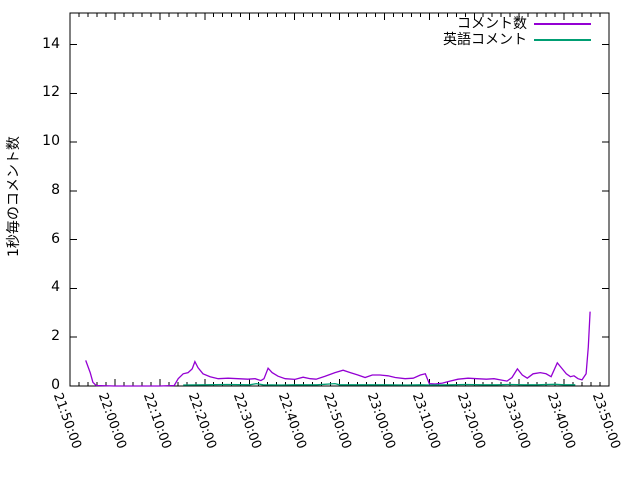 This screenshot has height=480, width=640. I want to click on y-tick-label: 6, so click(55, 238).